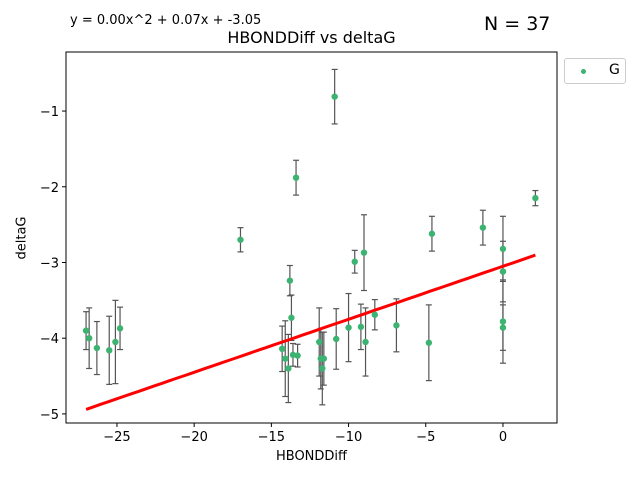 This screenshot has width=640, height=480. I want to click on x-axis-ticks: −25 −20 −15 −10 −5 0, so click(305, 434).